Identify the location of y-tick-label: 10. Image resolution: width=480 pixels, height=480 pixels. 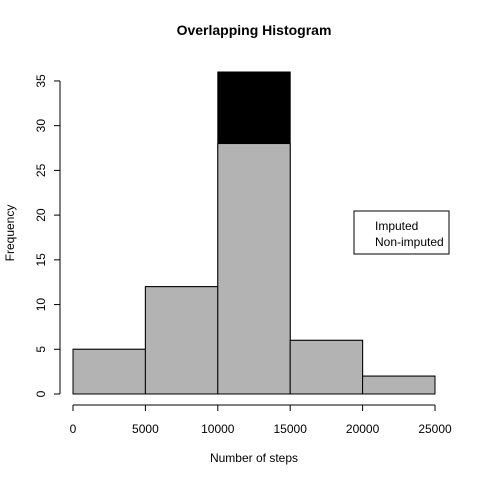
(41, 305).